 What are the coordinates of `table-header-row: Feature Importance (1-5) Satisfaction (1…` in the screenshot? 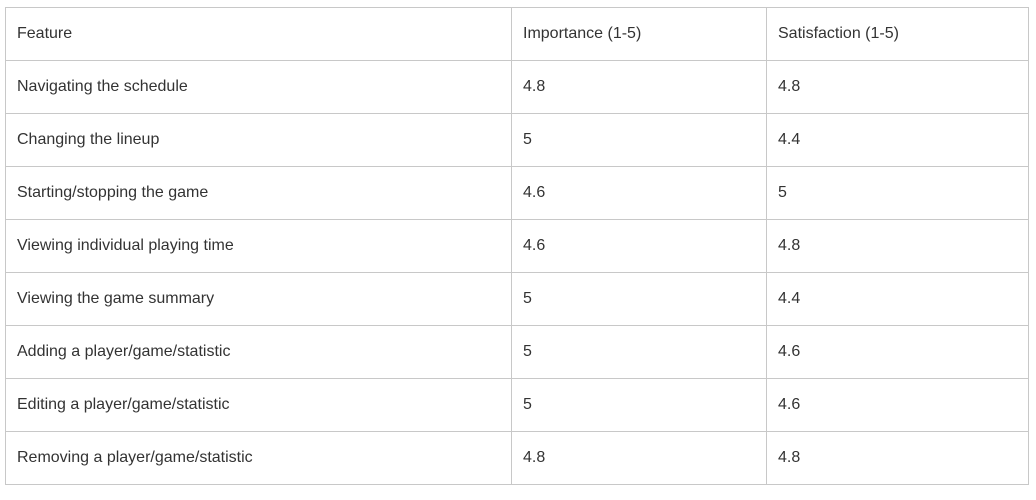 It's located at (517, 34).